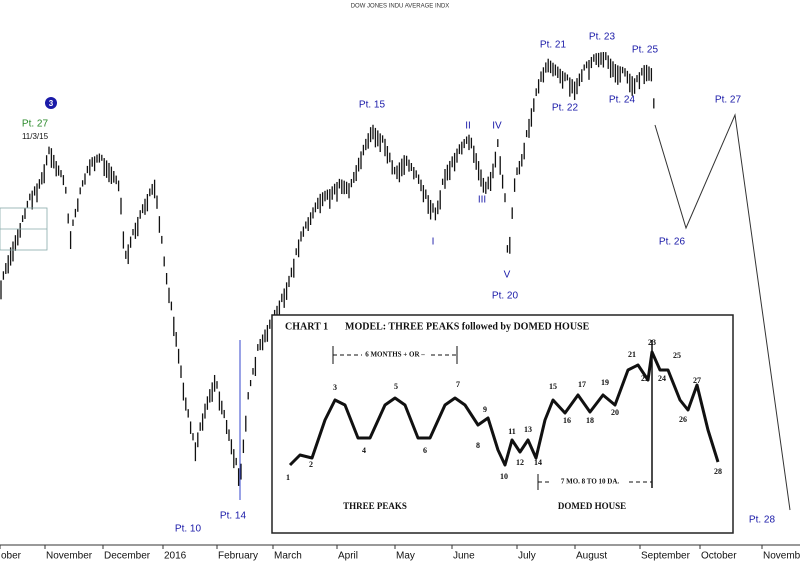 Image resolution: width=800 pixels, height=562 pixels. I want to click on annotation: III, so click(482, 200).